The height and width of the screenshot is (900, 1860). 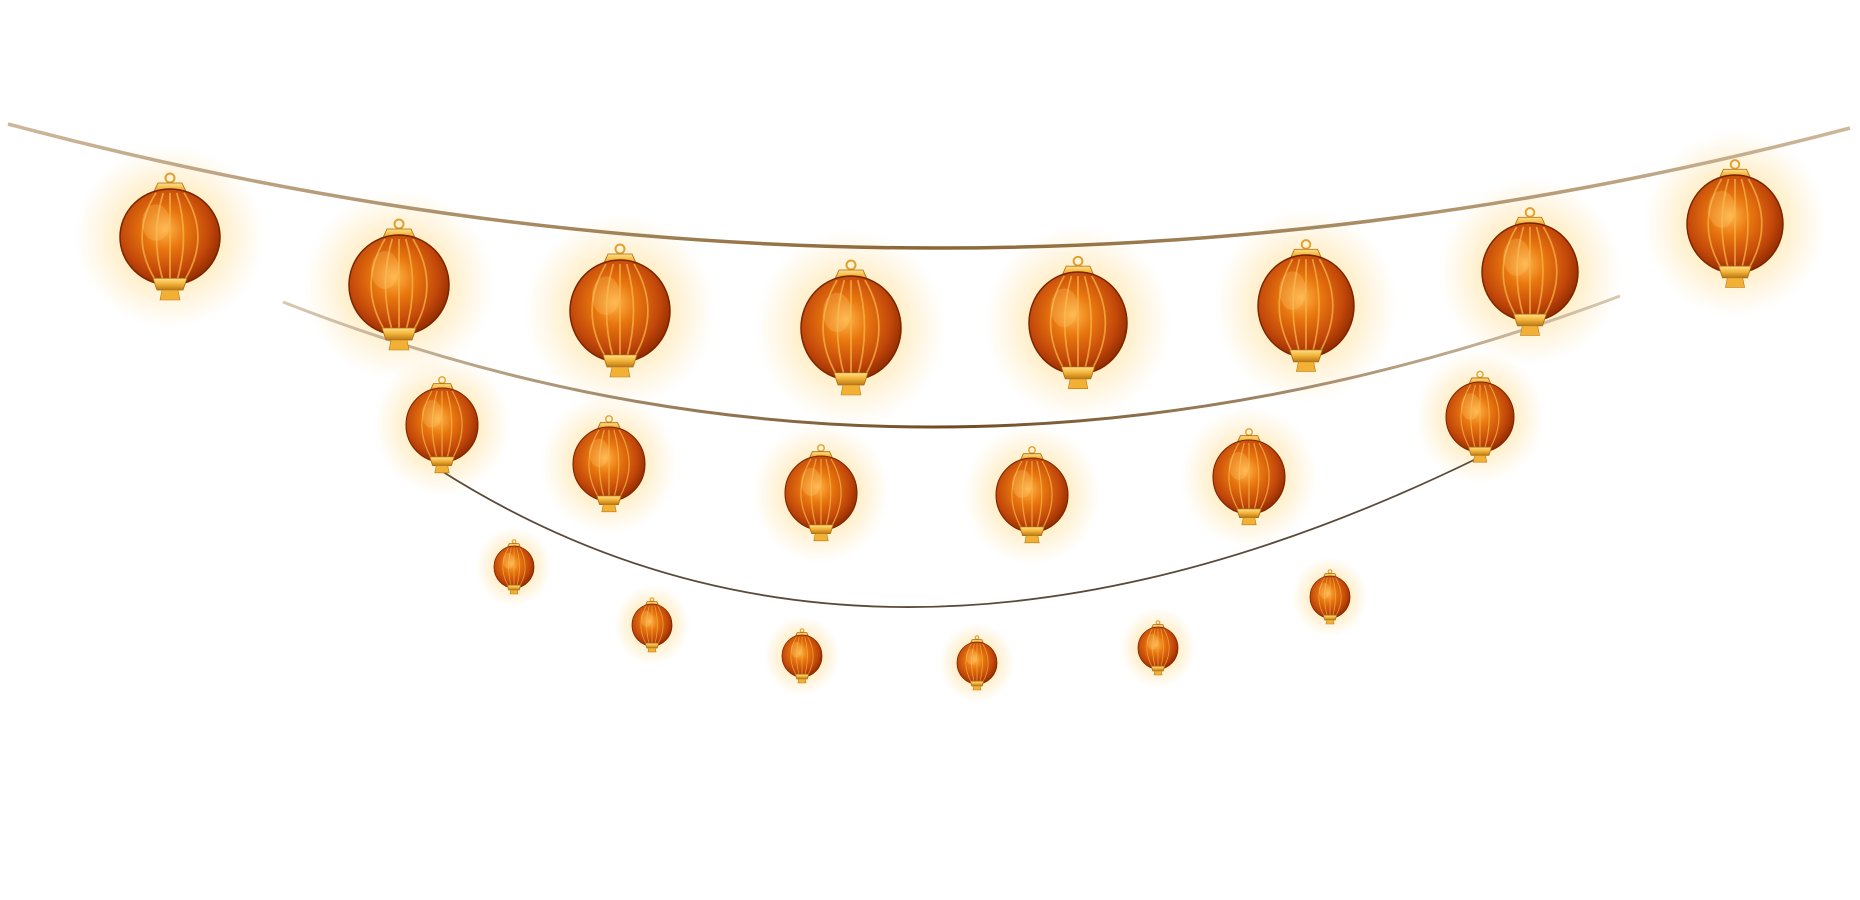 I want to click on middle-string, so click(x=951, y=361).